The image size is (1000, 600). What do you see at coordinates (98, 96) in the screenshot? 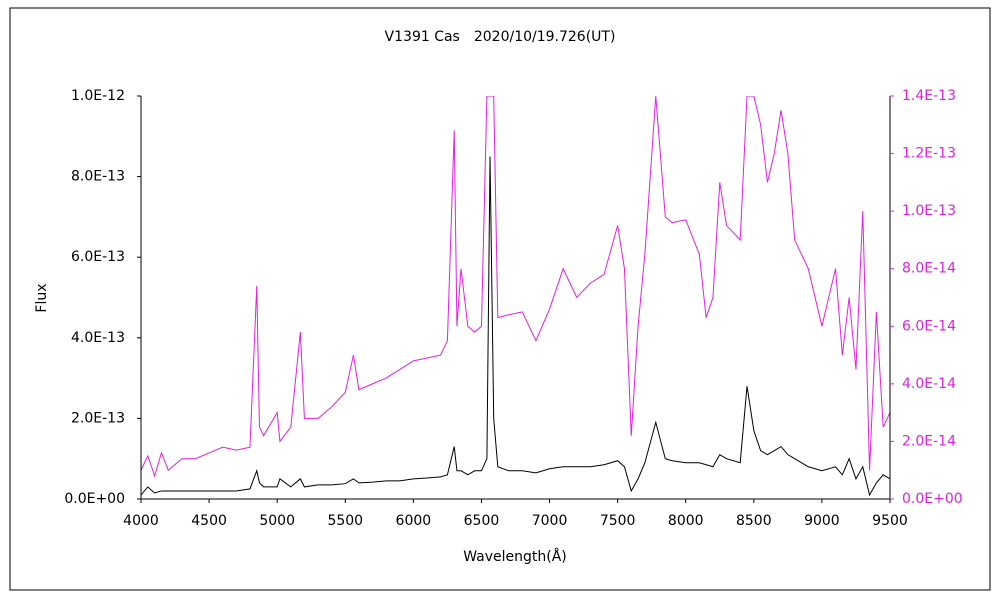
I see `y-tick-label: 1.0E-12` at bounding box center [98, 96].